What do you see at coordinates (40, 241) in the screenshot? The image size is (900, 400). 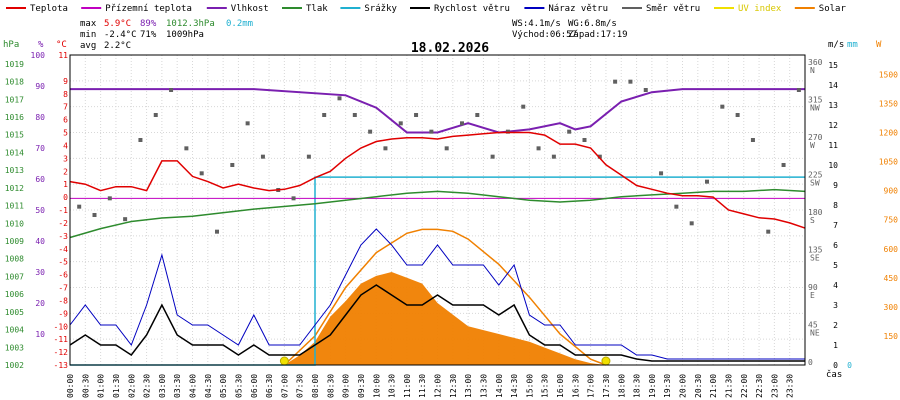 I see `tick-pct: 40` at bounding box center [40, 241].